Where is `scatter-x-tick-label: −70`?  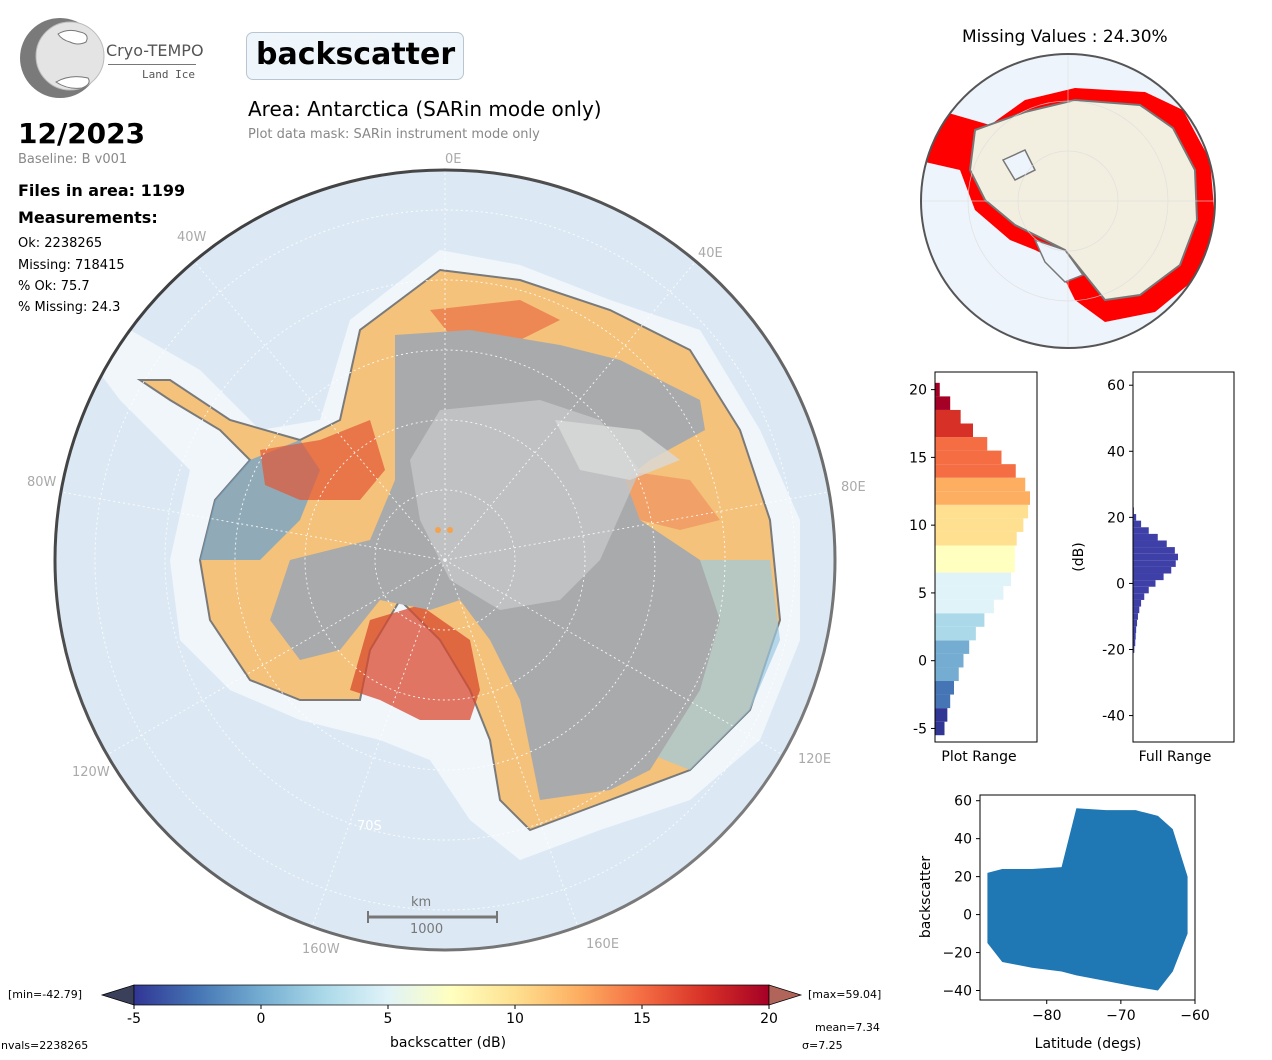 scatter-x-tick-label: −70 is located at coordinates (1121, 1016).